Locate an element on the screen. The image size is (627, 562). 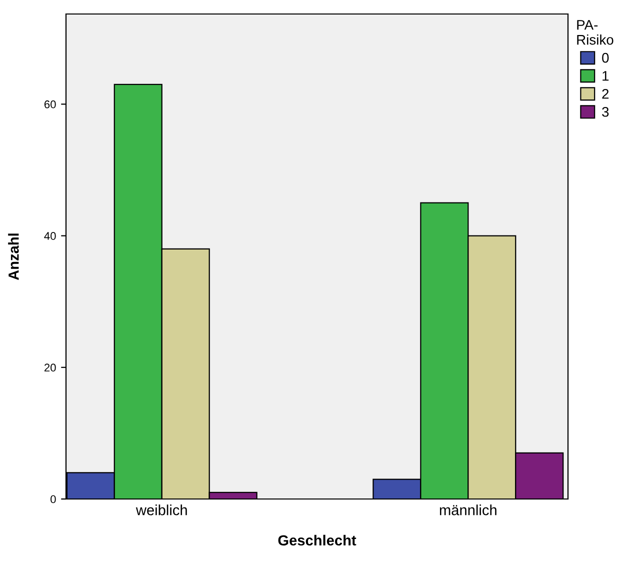
y-tick-label: 20 is located at coordinates (50, 368).